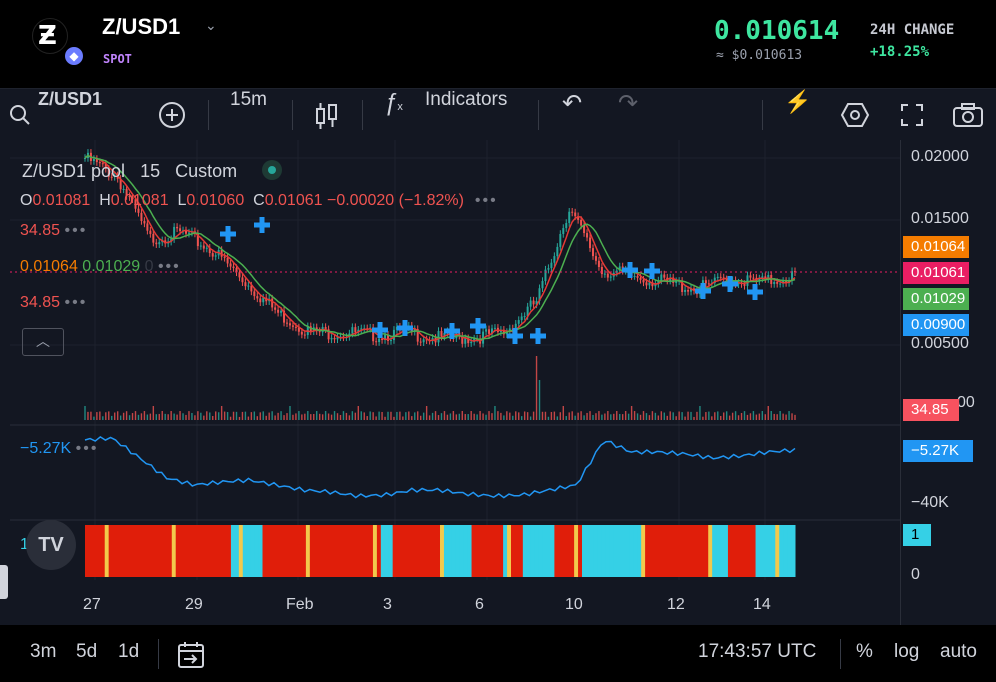 The height and width of the screenshot is (682, 996). What do you see at coordinates (968, 115) in the screenshot?
I see `camera-icon` at bounding box center [968, 115].